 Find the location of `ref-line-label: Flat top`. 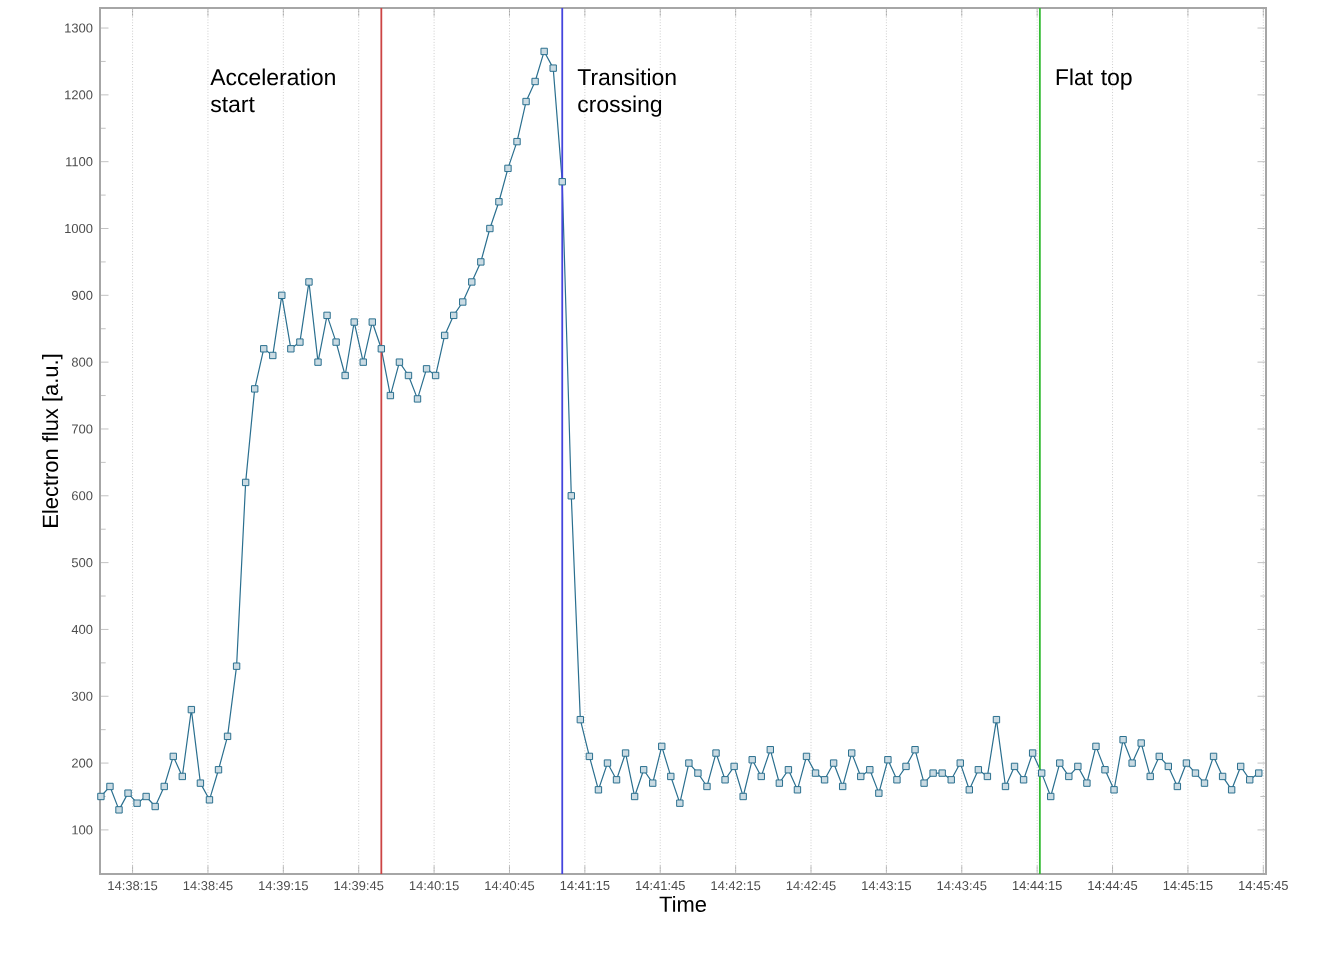

ref-line-label: Flat top is located at coordinates (1094, 79).